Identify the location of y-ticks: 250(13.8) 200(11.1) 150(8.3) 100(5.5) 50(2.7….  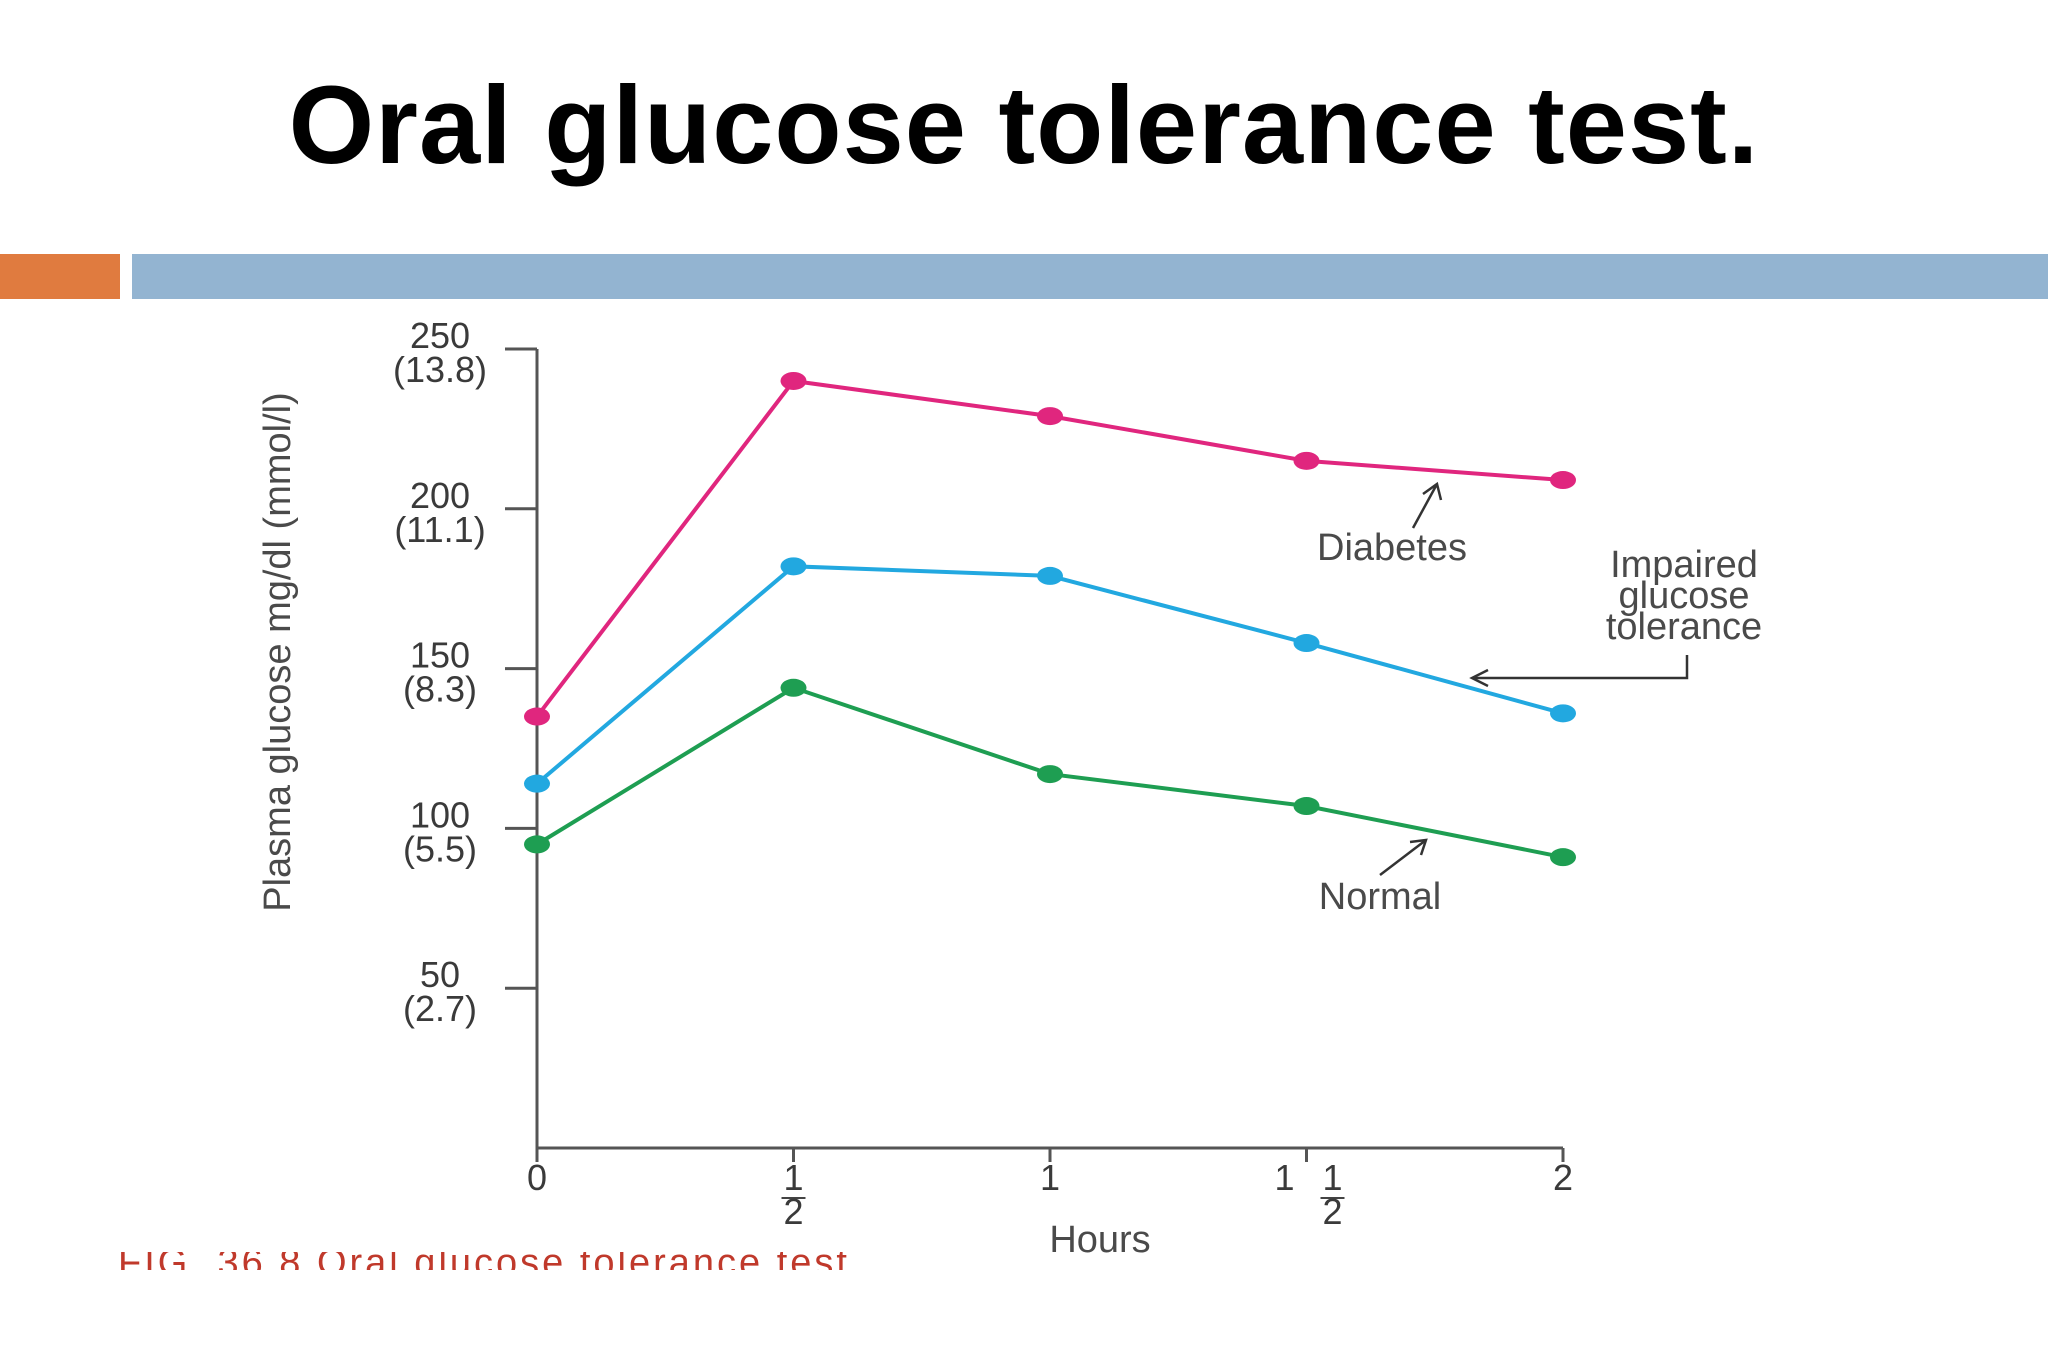
(465, 672).